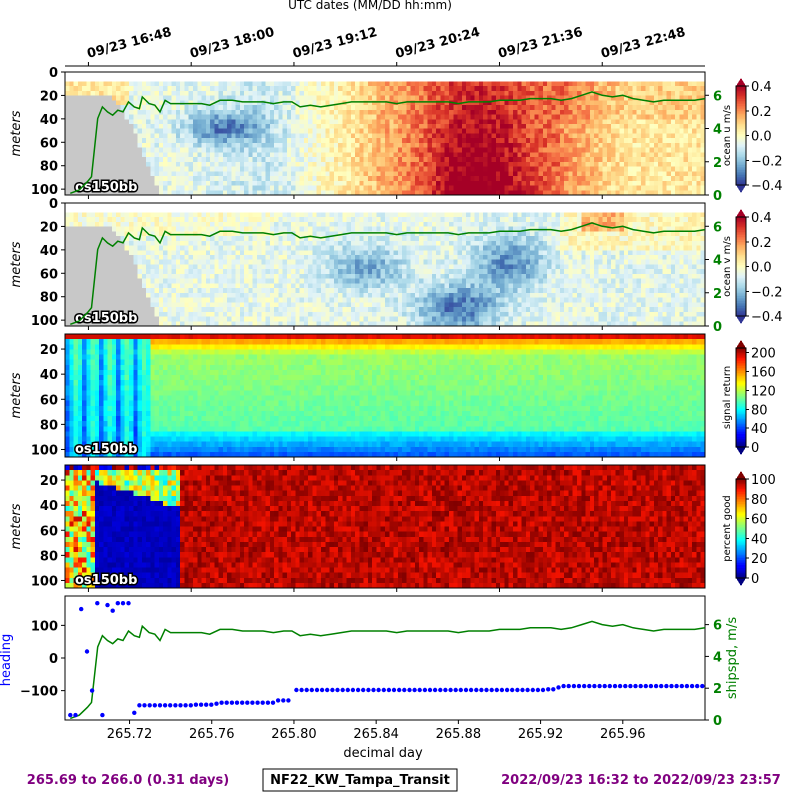 The height and width of the screenshot is (800, 800). I want to click on colorbar-step, so click(741, 98).